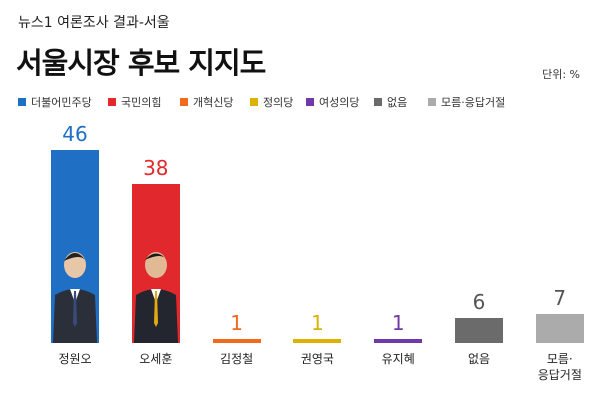 Image resolution: width=600 pixels, height=418 pixels. What do you see at coordinates (397, 102) in the screenshot?
I see `legend-label: 없음` at bounding box center [397, 102].